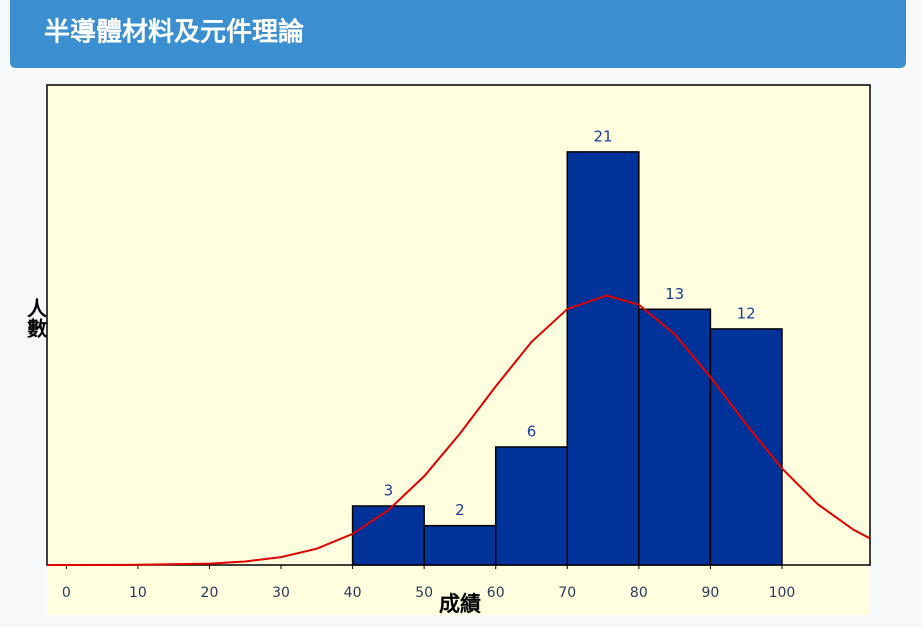 This screenshot has height=627, width=922. What do you see at coordinates (603, 136) in the screenshot?
I see `data-label: 21` at bounding box center [603, 136].